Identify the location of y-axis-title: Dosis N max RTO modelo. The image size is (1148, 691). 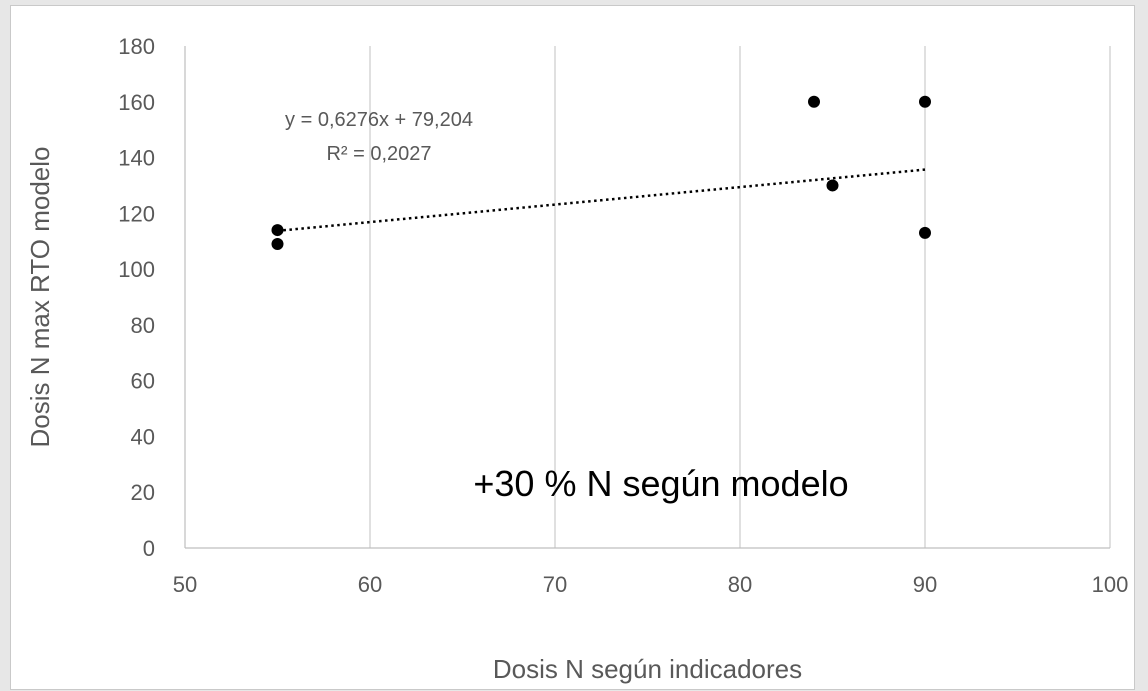
(40, 296).